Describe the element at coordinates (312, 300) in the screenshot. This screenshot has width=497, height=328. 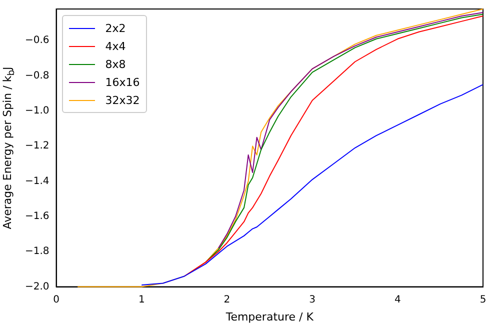
I see `x-tick-label: 3` at that location.